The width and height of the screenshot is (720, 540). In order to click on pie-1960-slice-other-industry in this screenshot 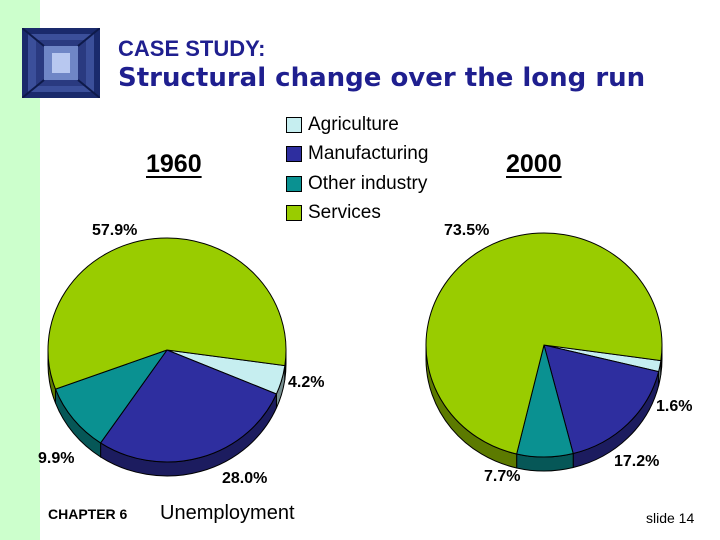, I will do `click(111, 396)`.